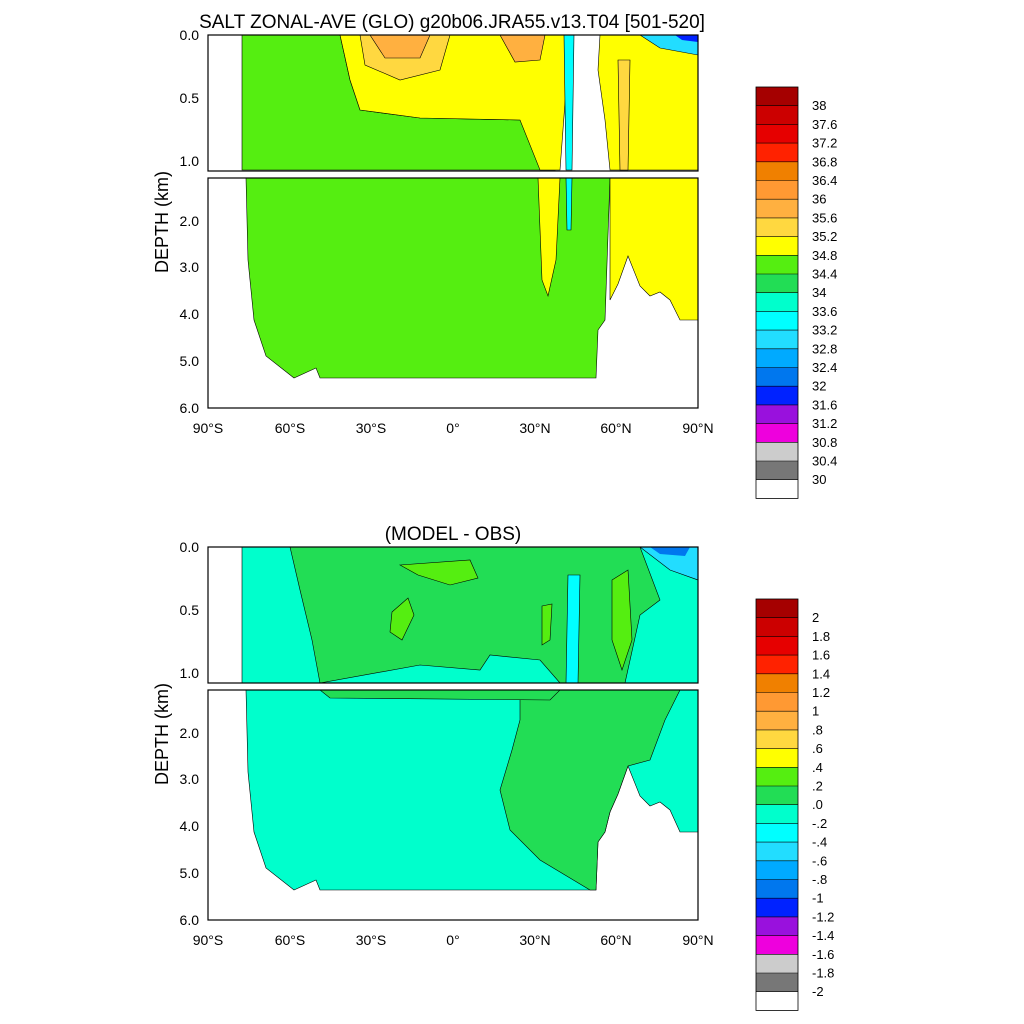 This screenshot has width=1024, height=1024. I want to click on y-ticks-upper: 0.0 0.5 1.0, so click(190, 610).